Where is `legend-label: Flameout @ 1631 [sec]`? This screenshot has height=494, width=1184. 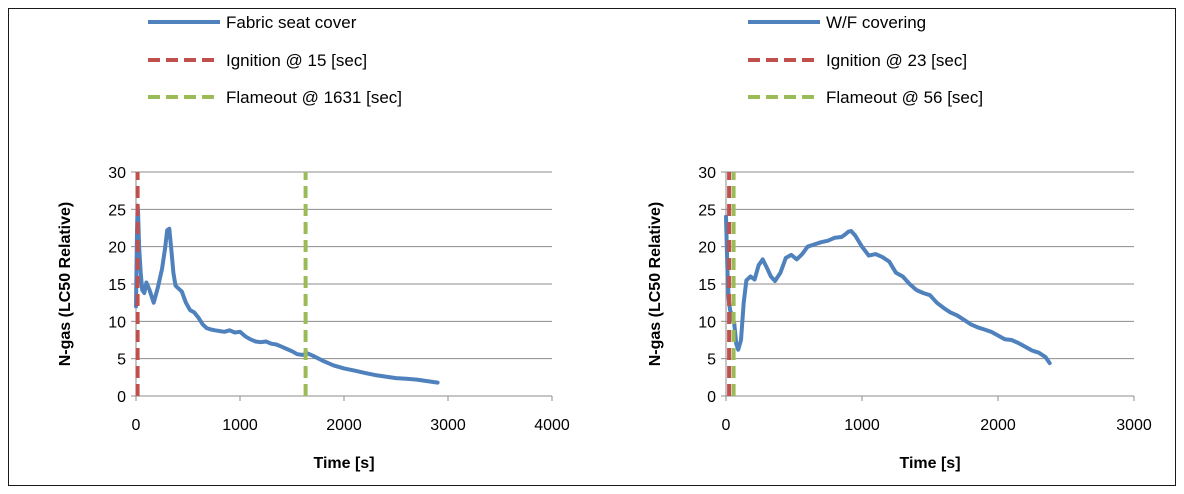
legend-label: Flameout @ 1631 [sec] is located at coordinates (314, 97).